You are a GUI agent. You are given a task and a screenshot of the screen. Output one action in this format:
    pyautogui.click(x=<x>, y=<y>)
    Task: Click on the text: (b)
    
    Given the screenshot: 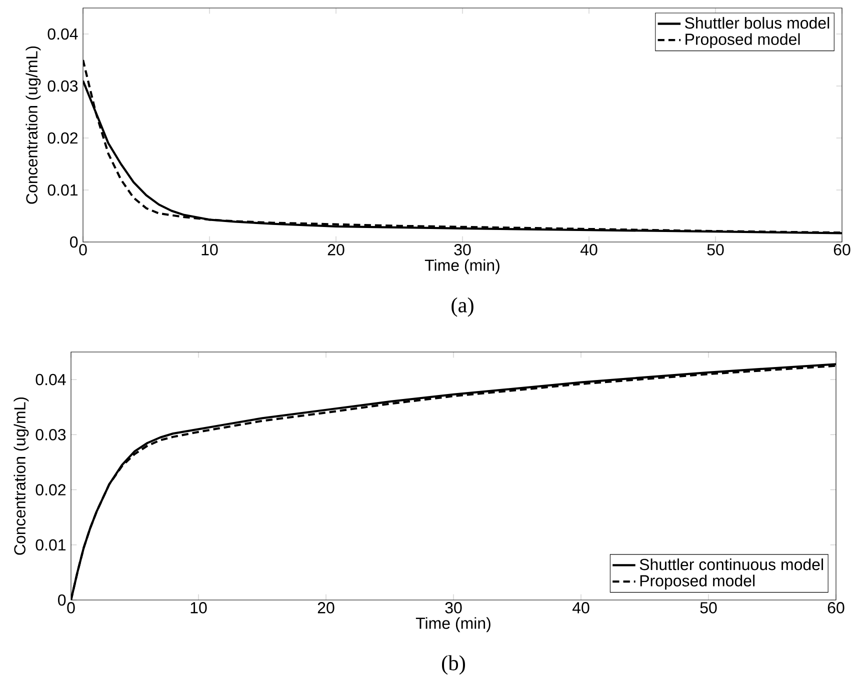 What is the action you would take?
    pyautogui.click(x=453, y=665)
    